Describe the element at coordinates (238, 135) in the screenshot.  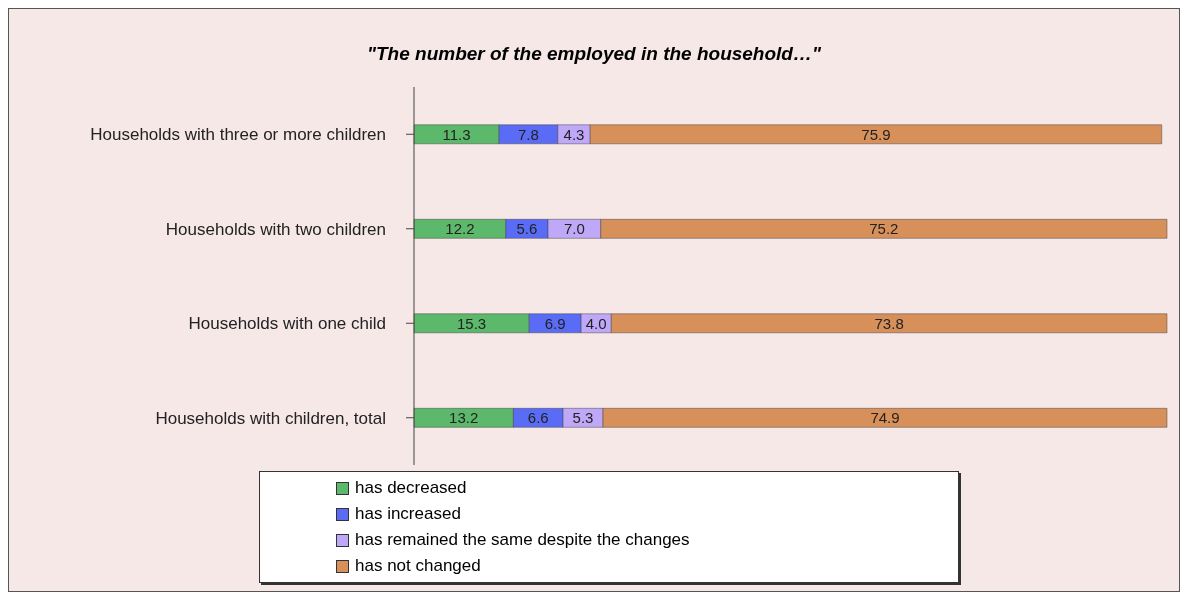
I see `y-tick-label: Households with three or more children` at that location.